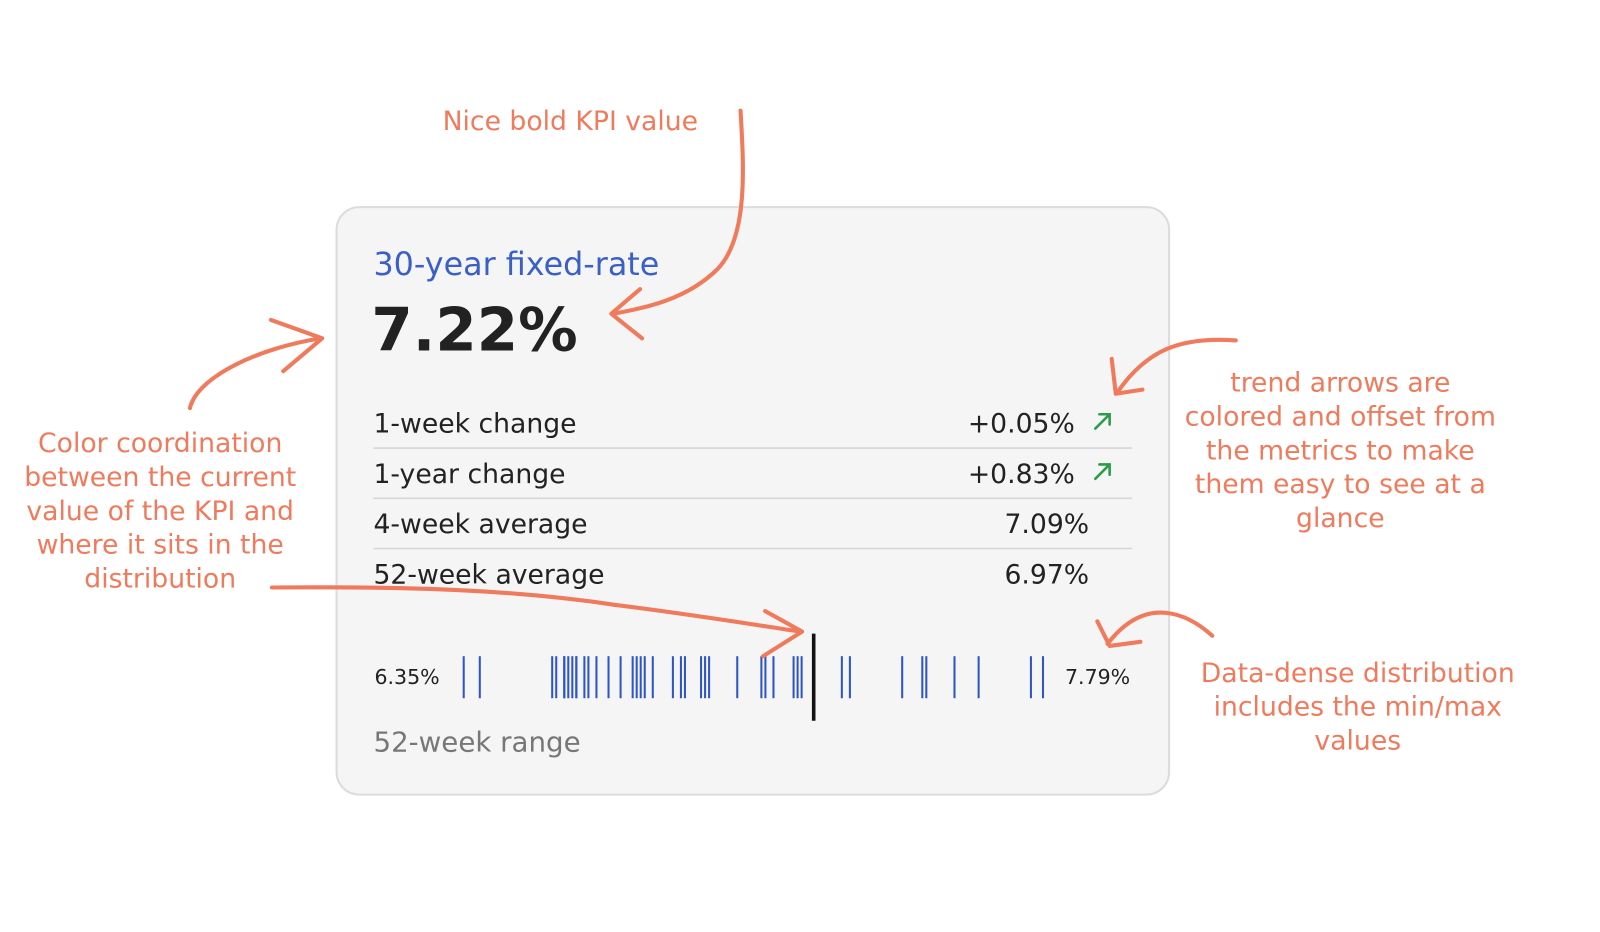 Image resolution: width=1600 pixels, height=932 pixels. What do you see at coordinates (160, 477) in the screenshot?
I see `annotation-text: between the current` at bounding box center [160, 477].